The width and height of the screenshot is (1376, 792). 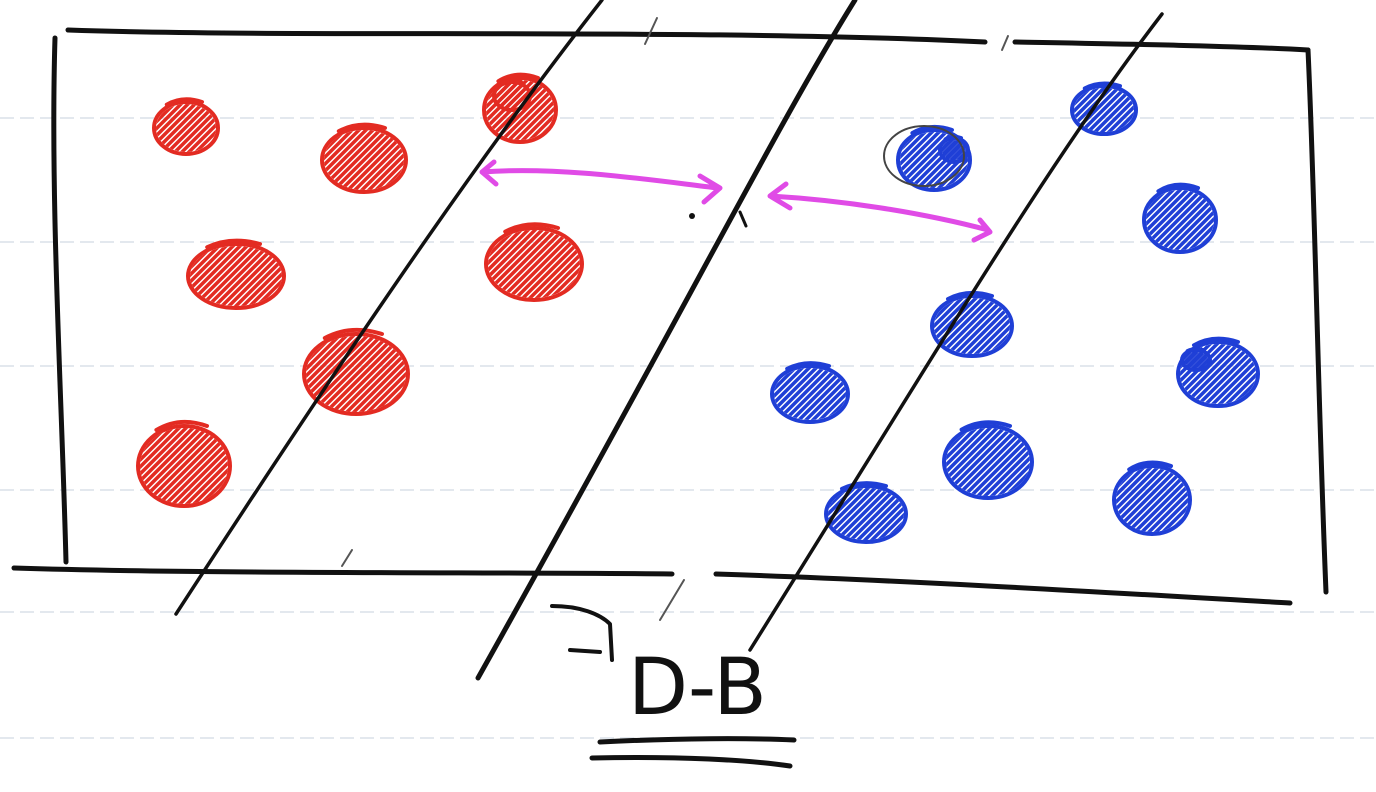 I want to click on pen-mark, so click(x=743, y=219).